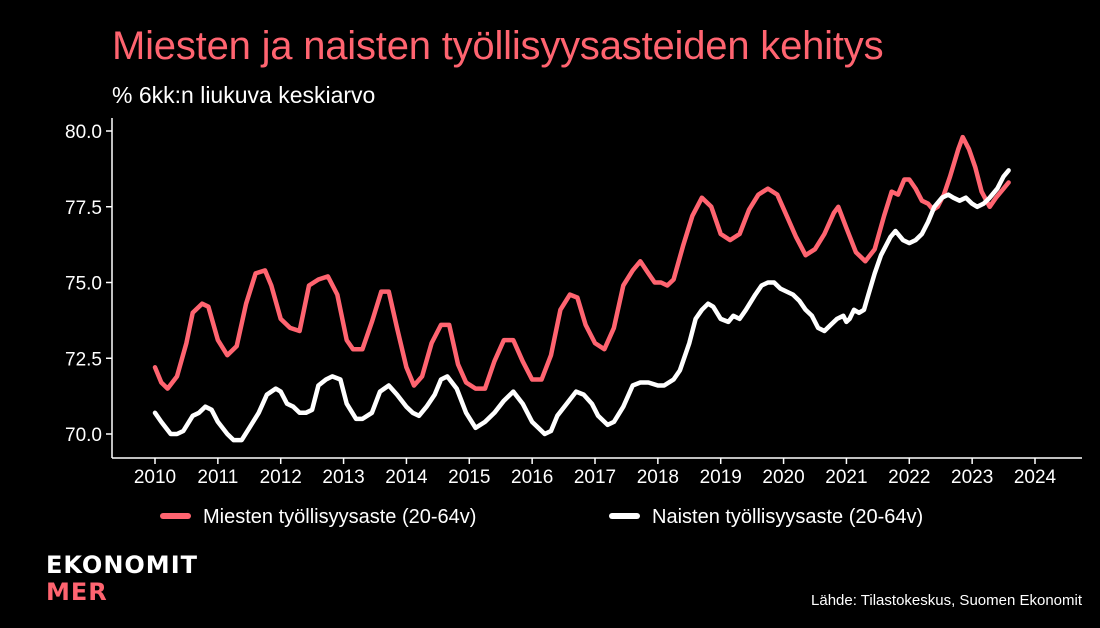 The height and width of the screenshot is (628, 1100). I want to click on logo-line-1: EKONOMIT, so click(122, 565).